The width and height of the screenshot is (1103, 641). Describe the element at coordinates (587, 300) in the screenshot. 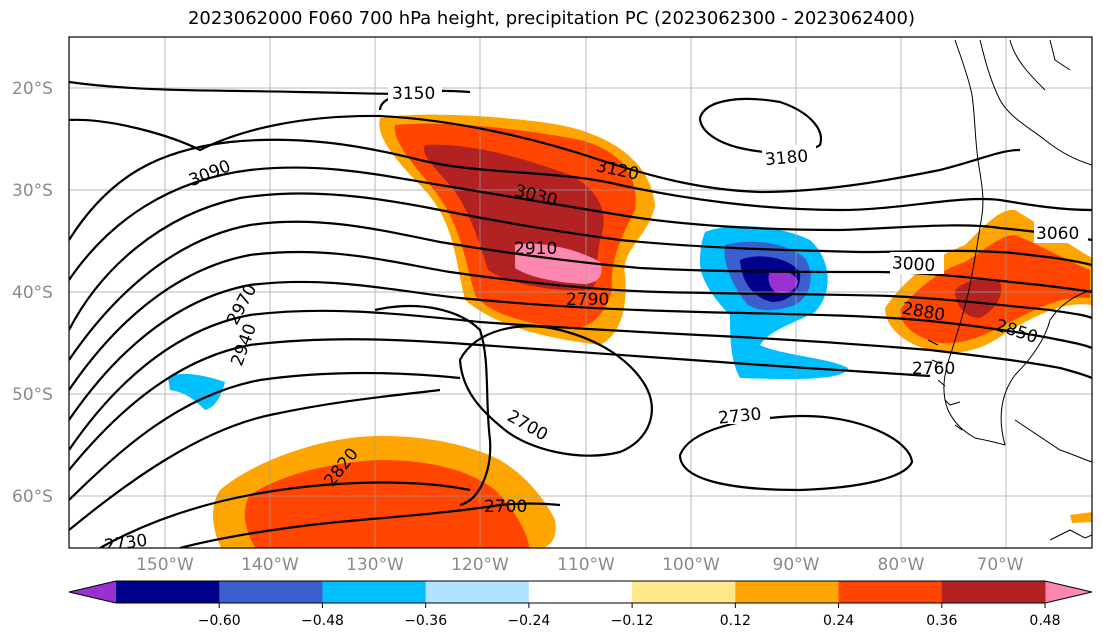

I see `contour-label: 2790` at that location.